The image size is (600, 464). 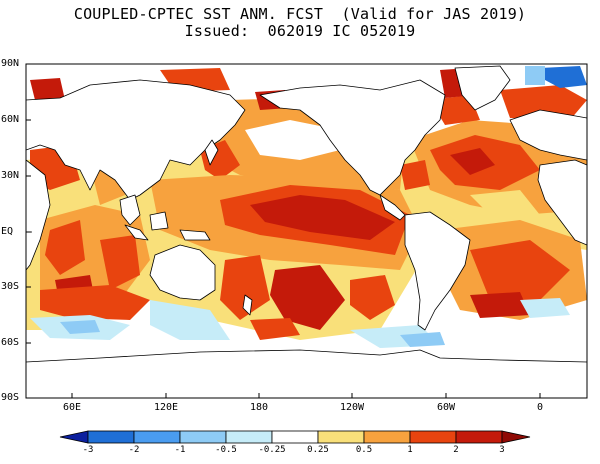 I want to click on lat-label-90s: 90S, so click(x=10, y=397).